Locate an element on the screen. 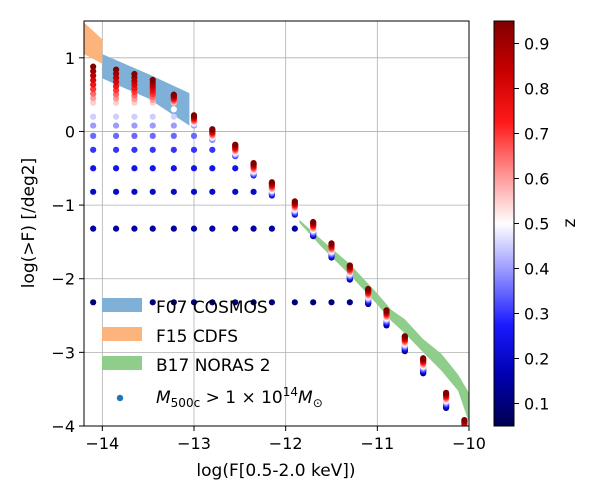 Image resolution: width=600 pixels, height=500 pixels. y-axis-ticks: 1 0 −1 −2 −3 −4 is located at coordinates (67, 242).